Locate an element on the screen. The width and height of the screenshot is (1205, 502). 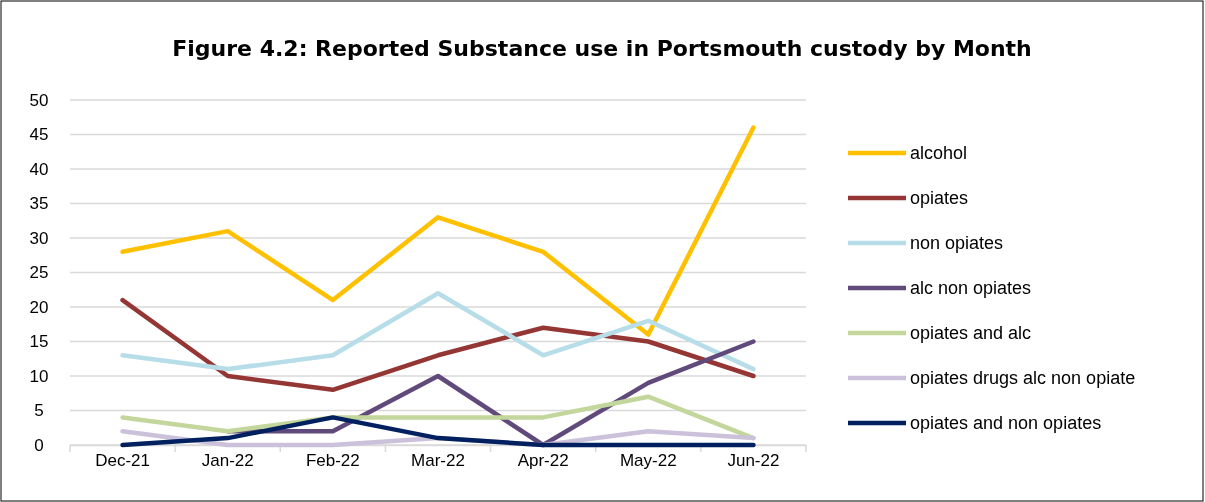
y-tick-label: 25 is located at coordinates (39, 273).